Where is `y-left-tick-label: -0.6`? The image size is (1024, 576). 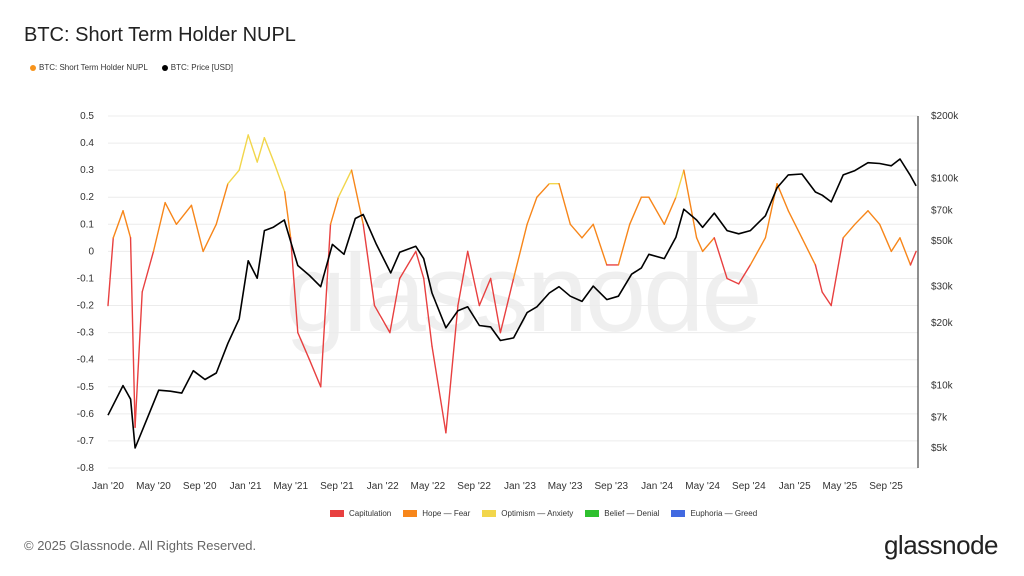 y-left-tick-label: -0.6 is located at coordinates (86, 414).